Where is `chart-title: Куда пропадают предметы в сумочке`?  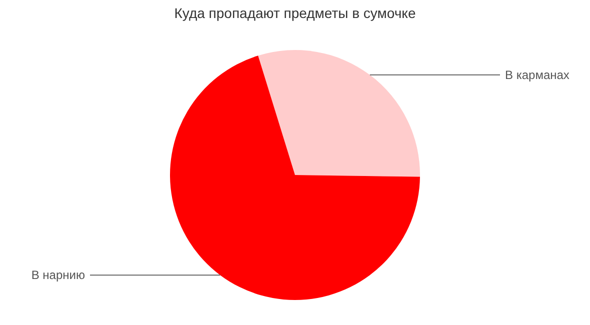
chart-title: Куда пропадают предметы в сумочке is located at coordinates (295, 13).